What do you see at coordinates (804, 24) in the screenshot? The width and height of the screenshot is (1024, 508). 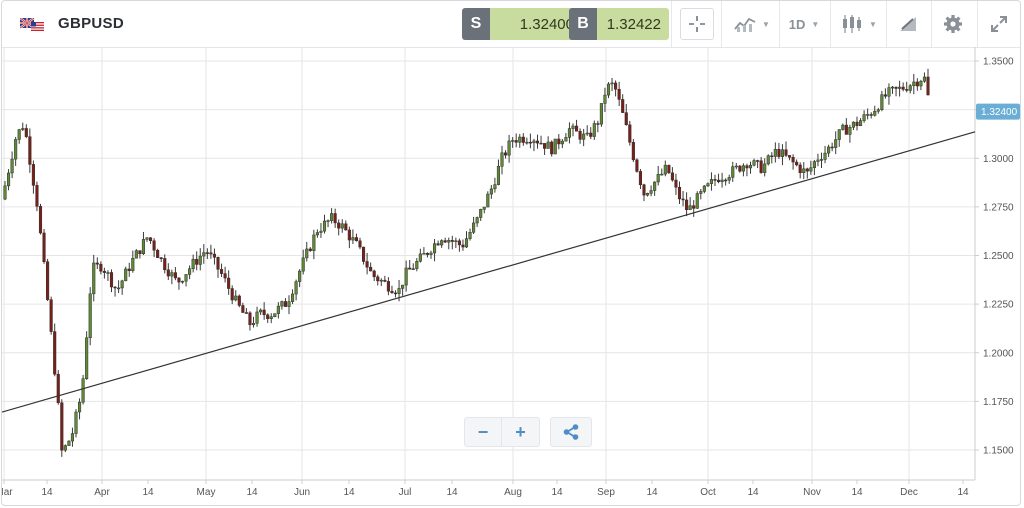 I see `timeframe-dropdown: 1D ▼` at bounding box center [804, 24].